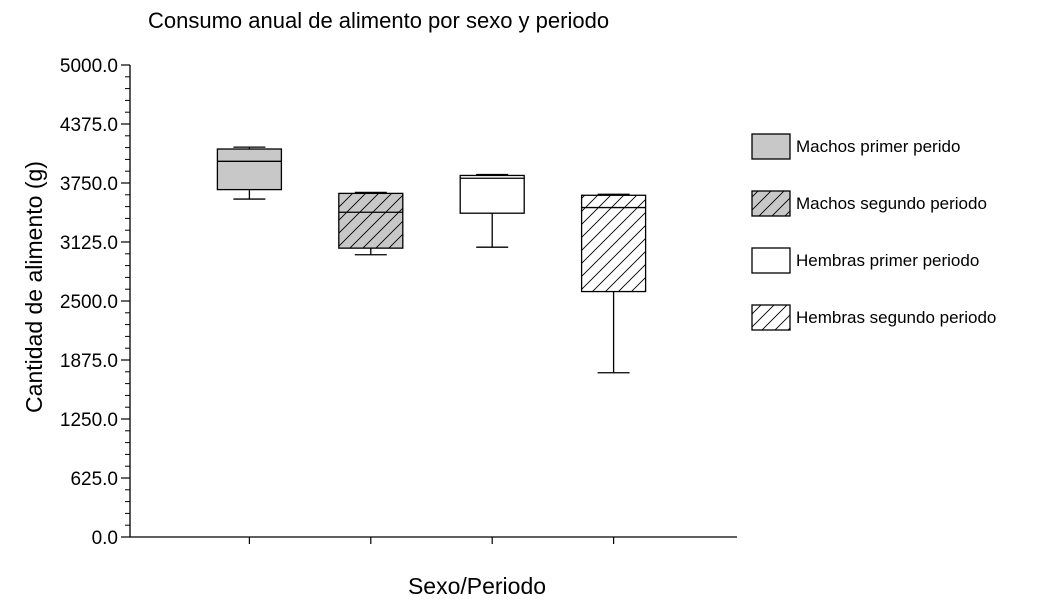  I want to click on y-tick-label: 0.0, so click(105, 538).